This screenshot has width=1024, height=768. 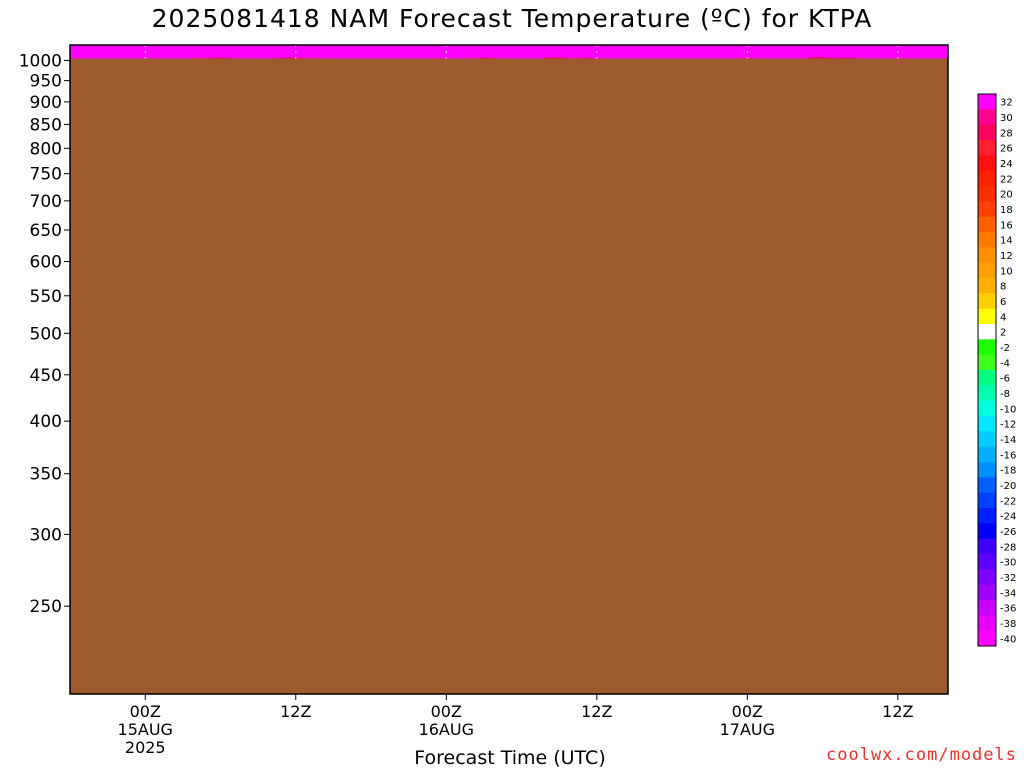 I want to click on colorbar-label: 28, so click(x=1006, y=133).